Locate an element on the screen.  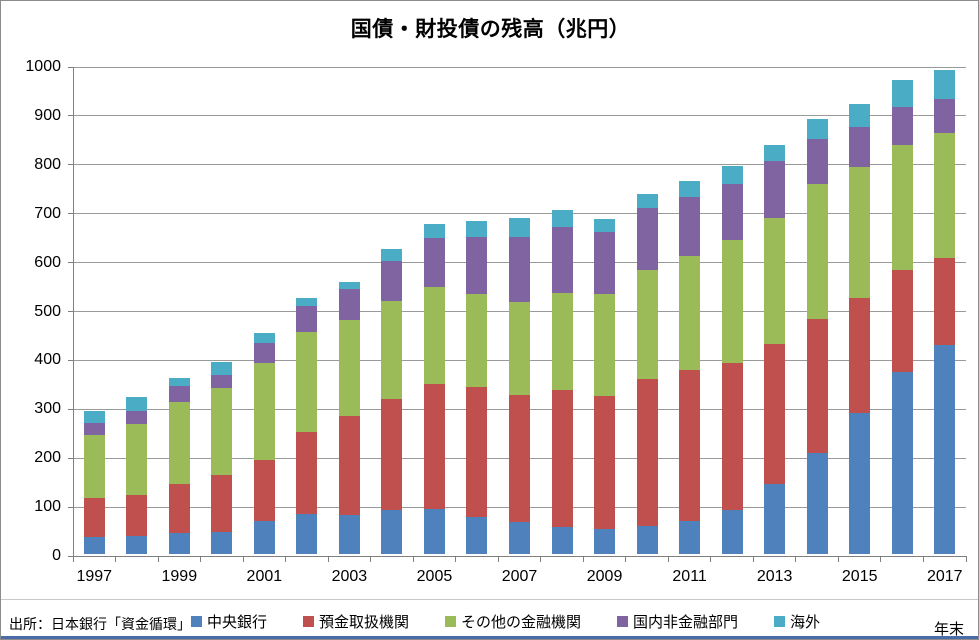
bar-segment-2004-預金取扱機関 is located at coordinates (392, 454).